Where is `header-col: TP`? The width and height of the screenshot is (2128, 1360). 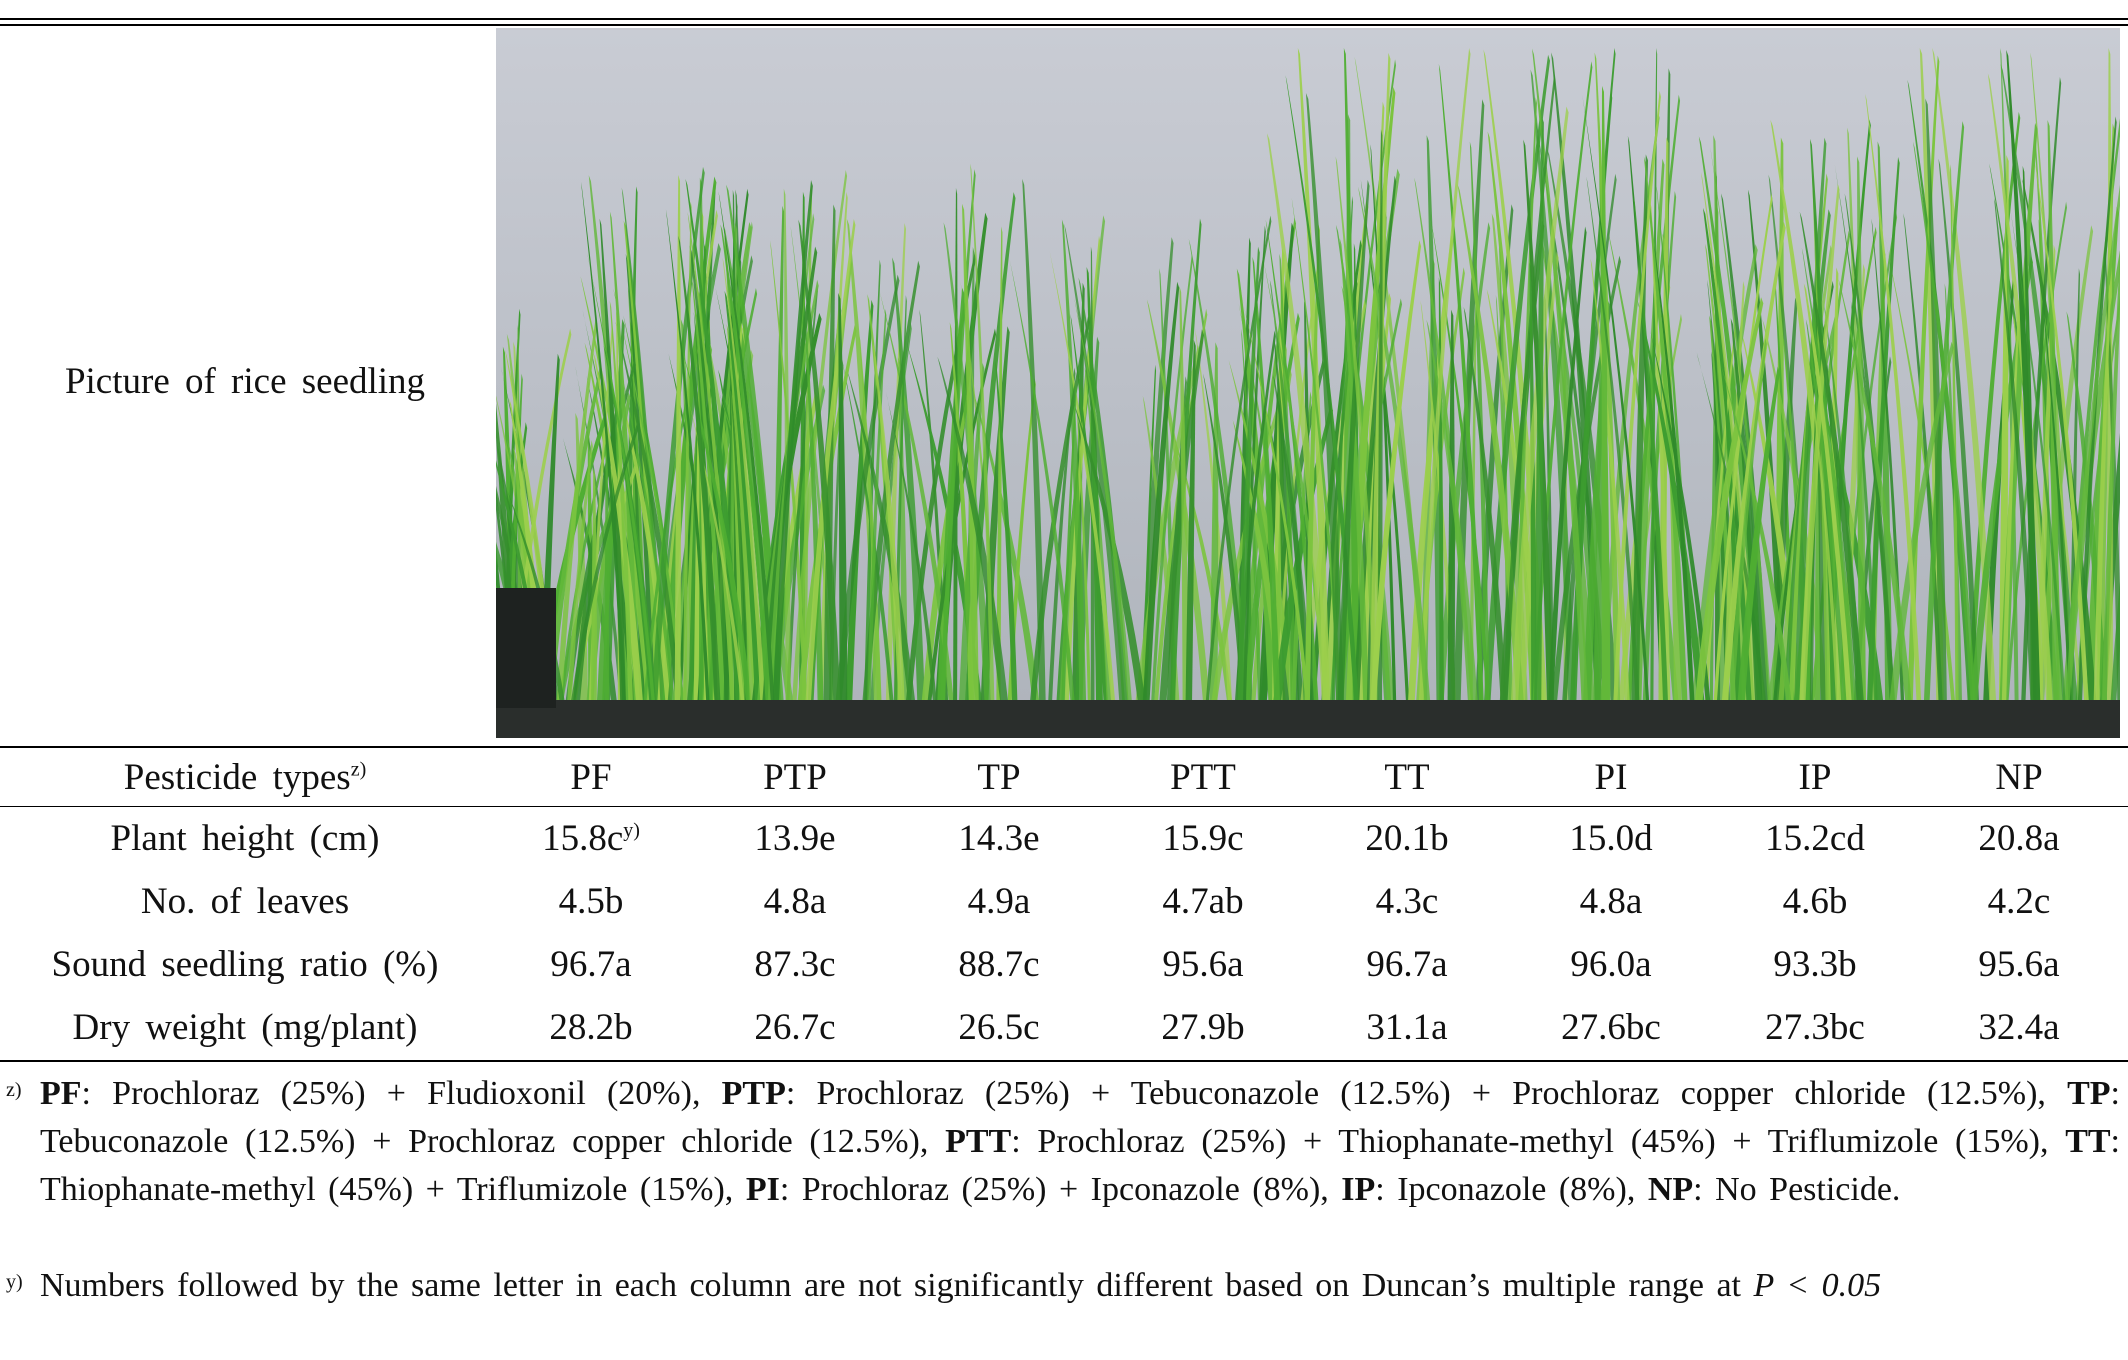 header-col: TP is located at coordinates (999, 777).